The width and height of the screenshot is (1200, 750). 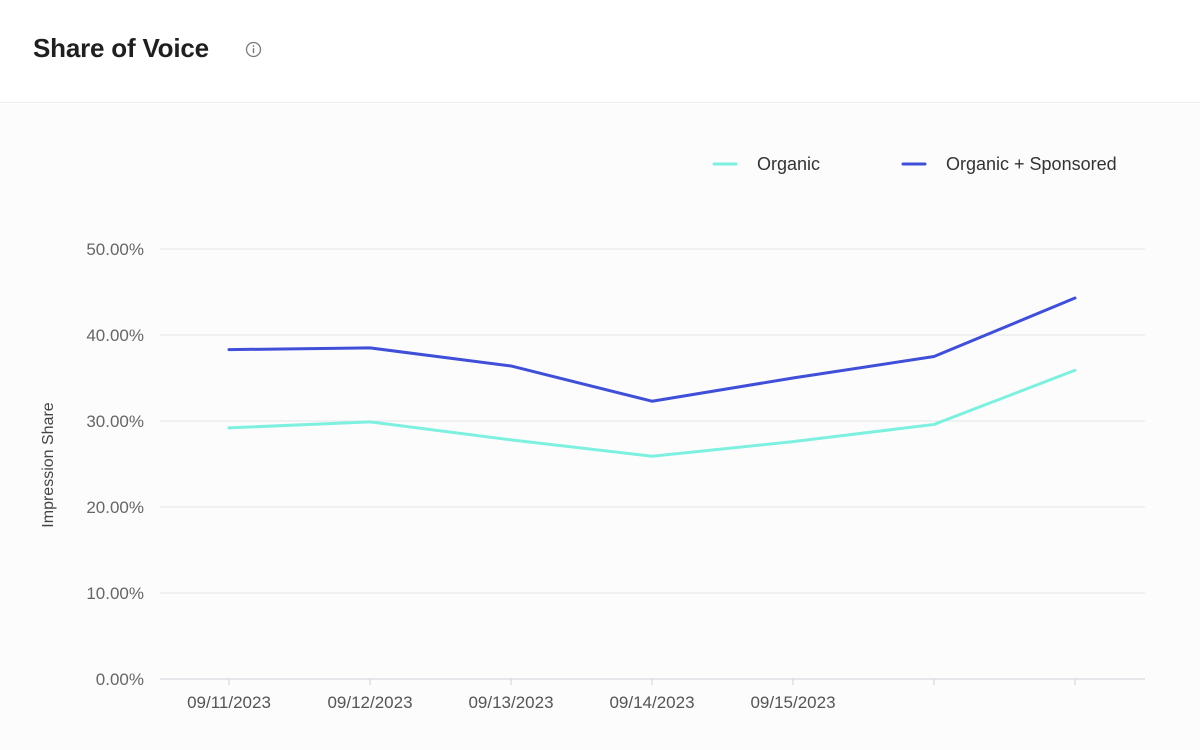 What do you see at coordinates (121, 48) in the screenshot?
I see `page-title: Share of Voice` at bounding box center [121, 48].